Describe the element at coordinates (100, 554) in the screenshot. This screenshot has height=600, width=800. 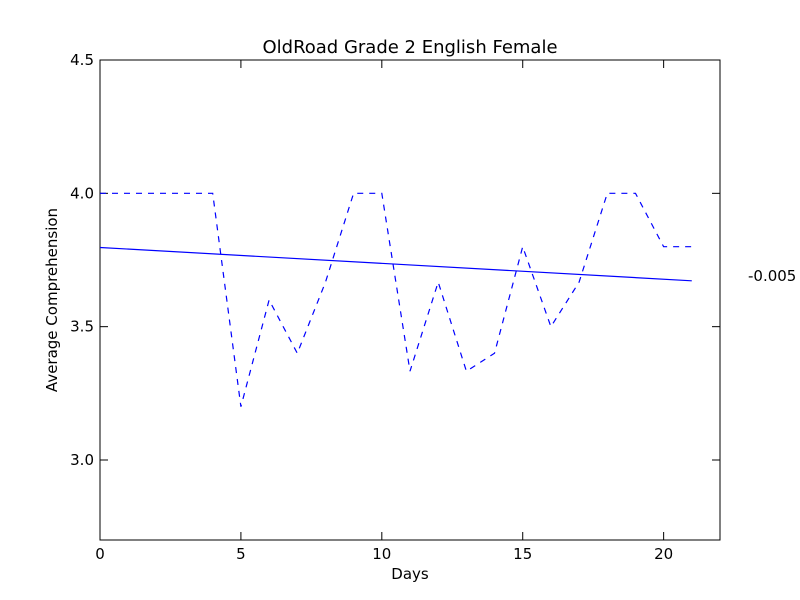
I see `x-tick-label: 0` at that location.